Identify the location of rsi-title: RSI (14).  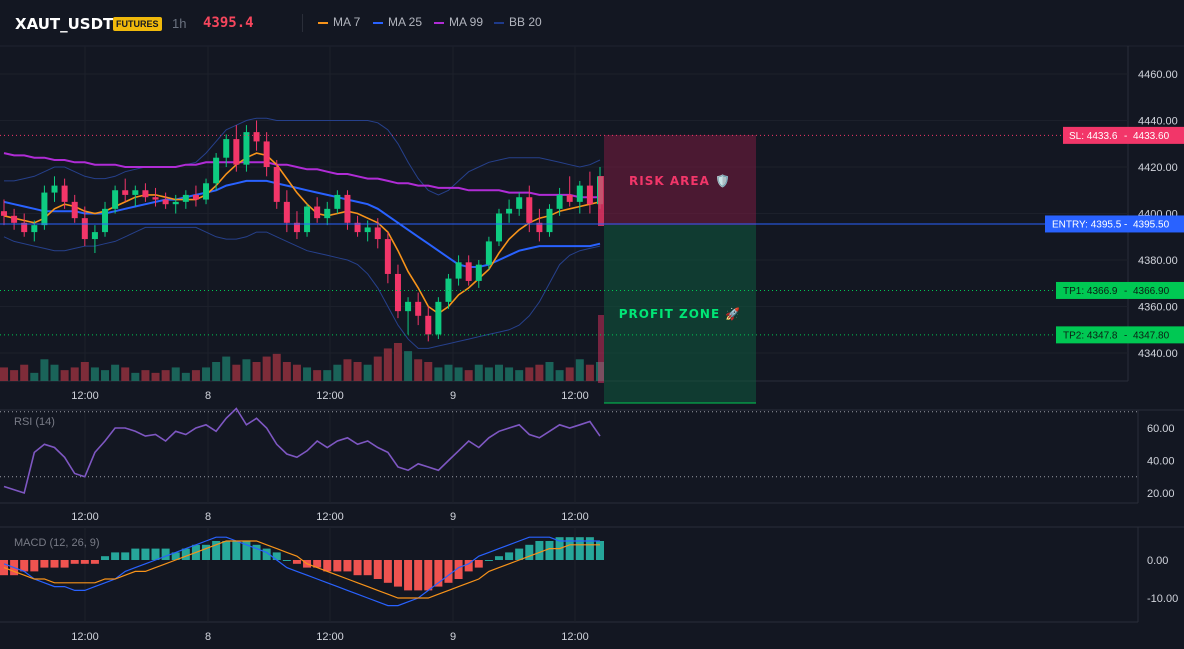
(34, 422).